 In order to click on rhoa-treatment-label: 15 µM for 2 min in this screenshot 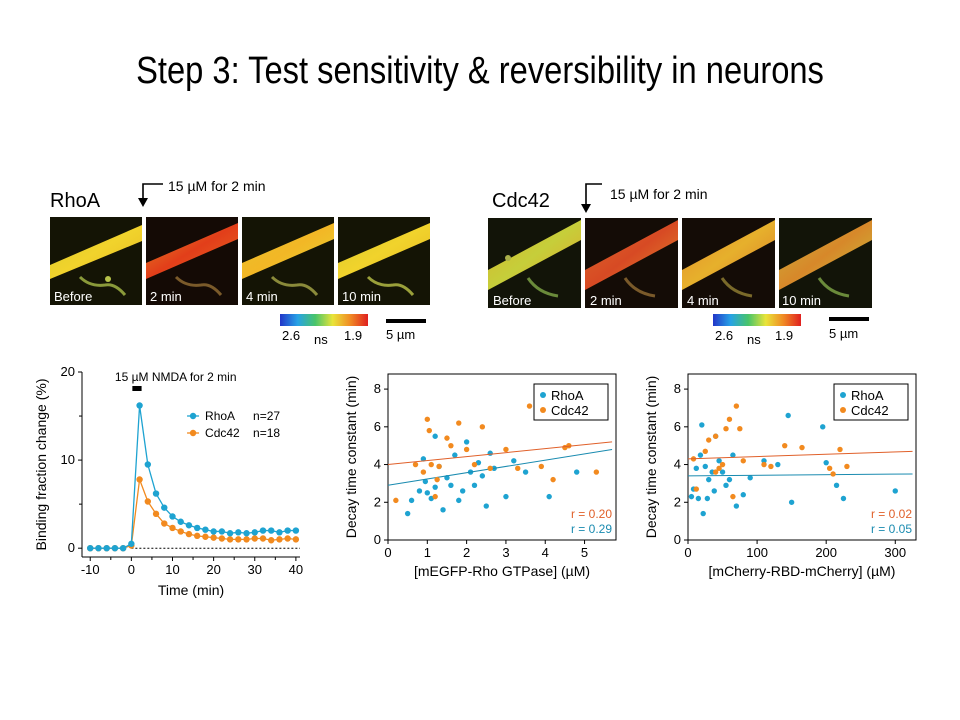, I will do `click(217, 186)`.